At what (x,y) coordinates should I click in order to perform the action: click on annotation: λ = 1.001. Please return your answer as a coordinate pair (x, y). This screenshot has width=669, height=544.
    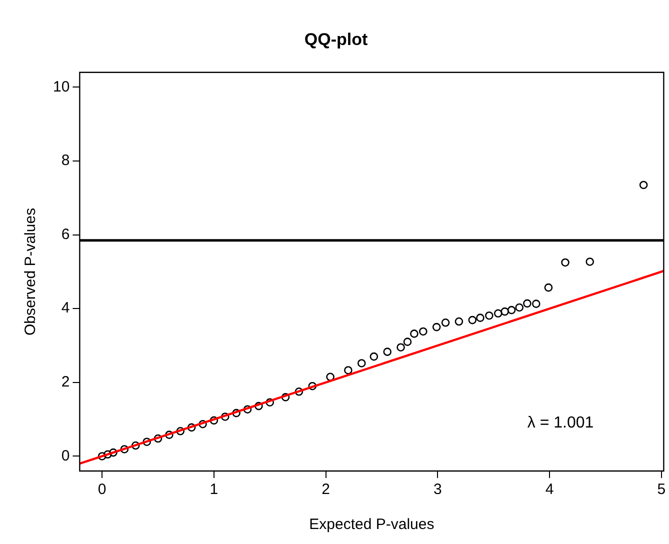
    Looking at the image, I should click on (560, 423).